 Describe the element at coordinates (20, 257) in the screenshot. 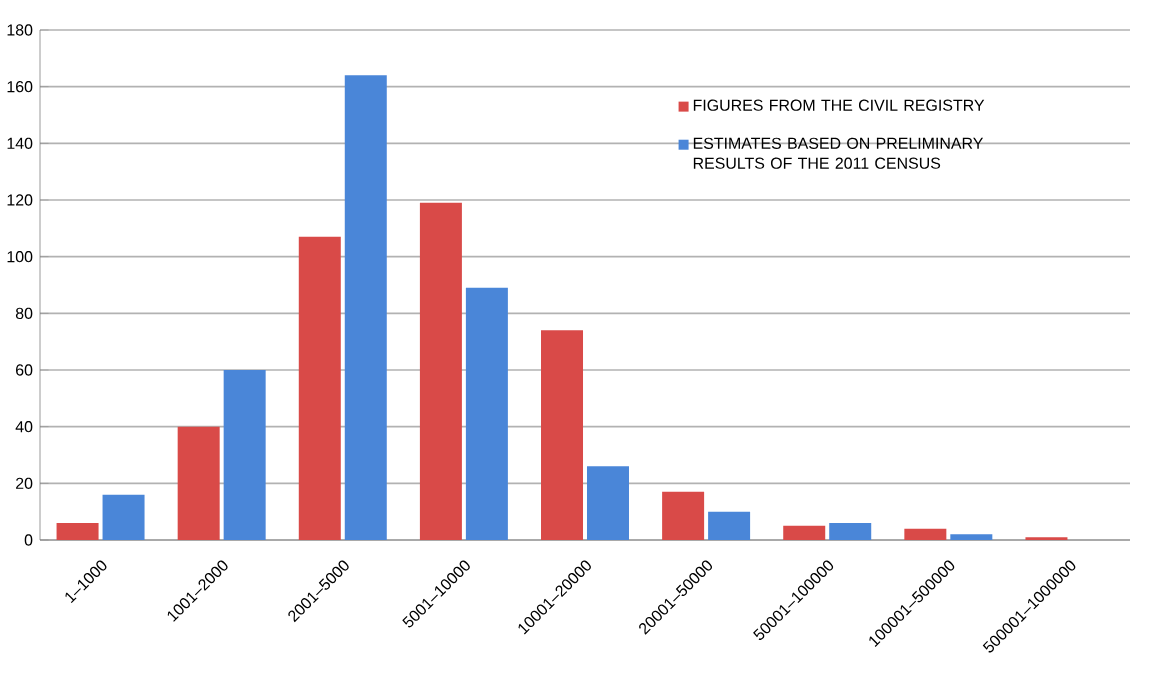

I see `y-tick-label: 100` at that location.